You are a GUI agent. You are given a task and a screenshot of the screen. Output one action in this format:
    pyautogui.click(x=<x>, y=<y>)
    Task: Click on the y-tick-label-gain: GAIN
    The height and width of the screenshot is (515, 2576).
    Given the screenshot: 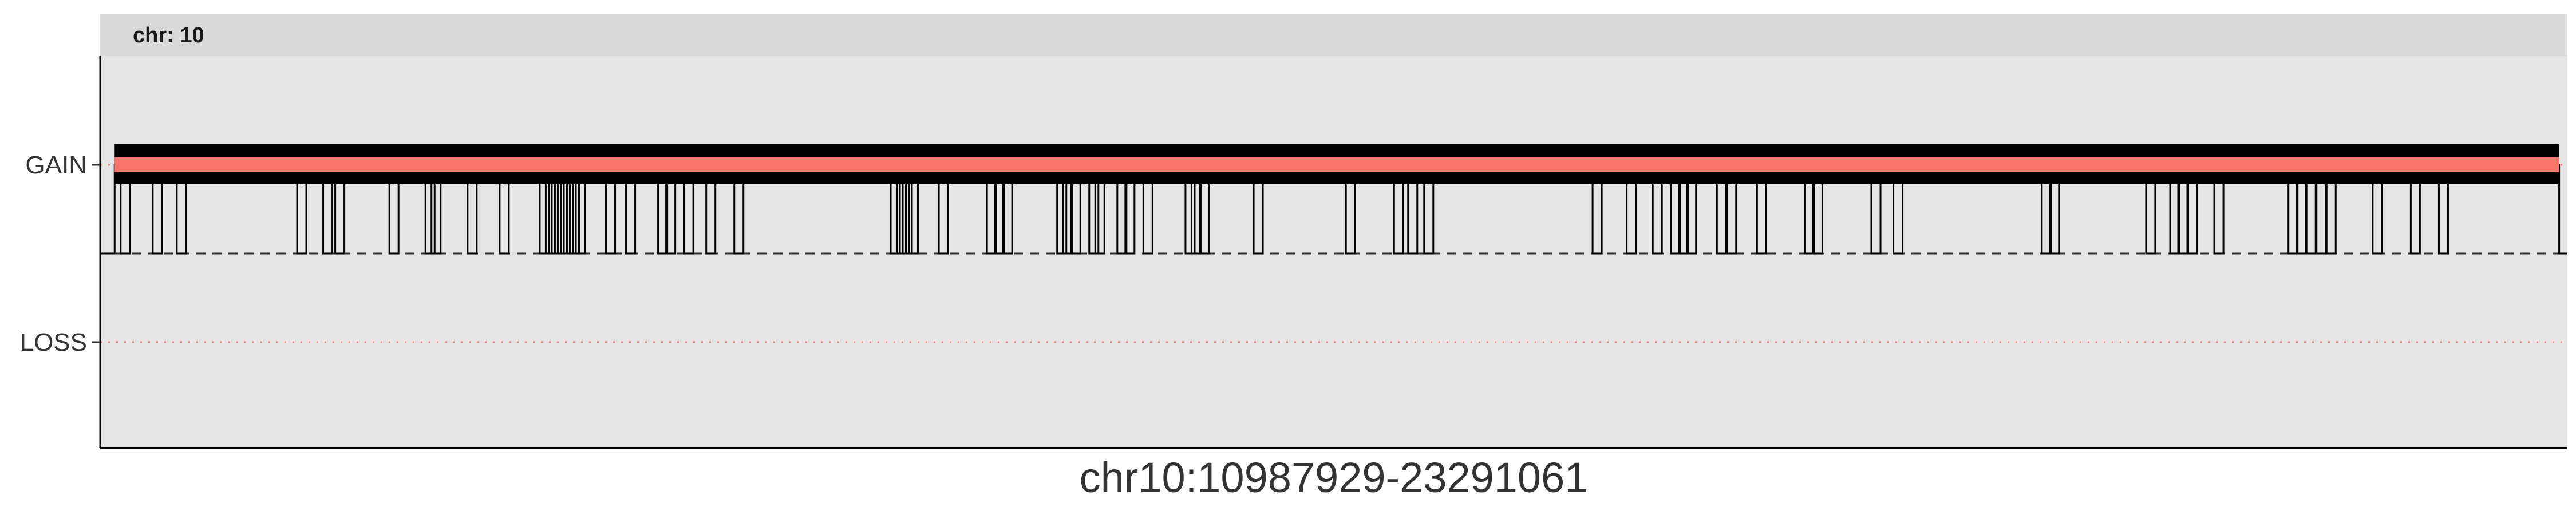 What is the action you would take?
    pyautogui.click(x=56, y=165)
    